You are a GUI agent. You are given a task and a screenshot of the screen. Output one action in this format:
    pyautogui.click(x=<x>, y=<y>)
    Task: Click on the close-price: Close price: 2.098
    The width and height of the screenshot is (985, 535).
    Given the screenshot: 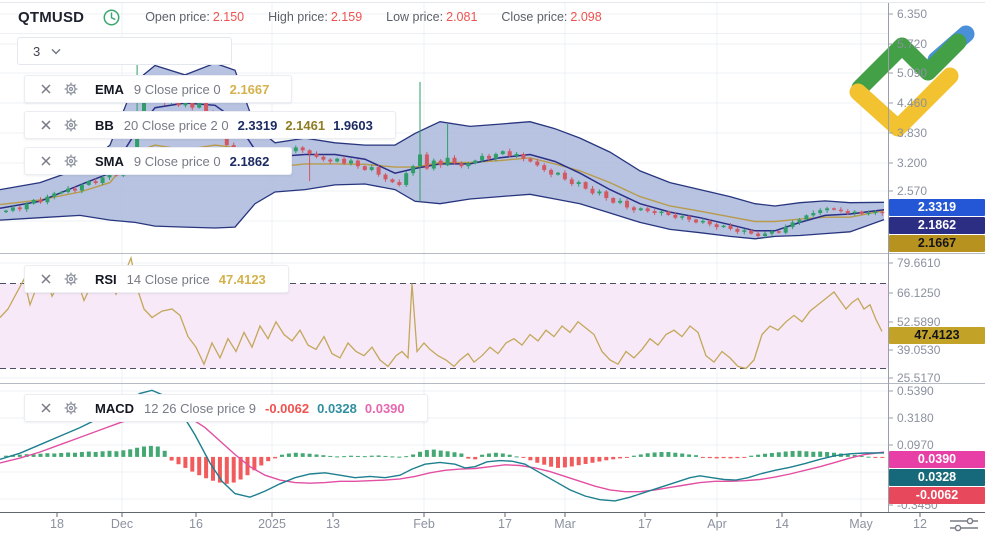 What is the action you would take?
    pyautogui.click(x=551, y=17)
    